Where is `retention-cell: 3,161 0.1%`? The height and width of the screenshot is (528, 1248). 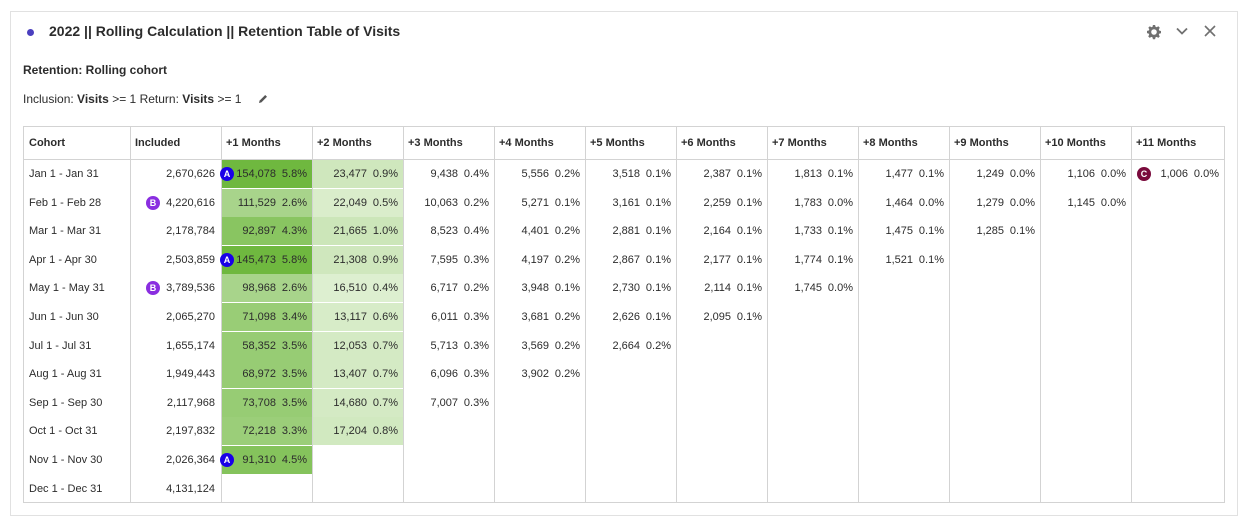 retention-cell: 3,161 0.1% is located at coordinates (631, 203).